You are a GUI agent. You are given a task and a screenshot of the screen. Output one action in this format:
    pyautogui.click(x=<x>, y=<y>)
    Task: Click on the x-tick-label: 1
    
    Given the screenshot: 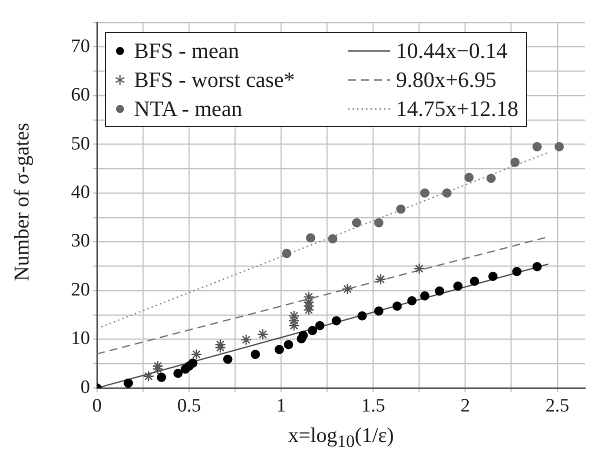 What is the action you would take?
    pyautogui.click(x=281, y=405)
    